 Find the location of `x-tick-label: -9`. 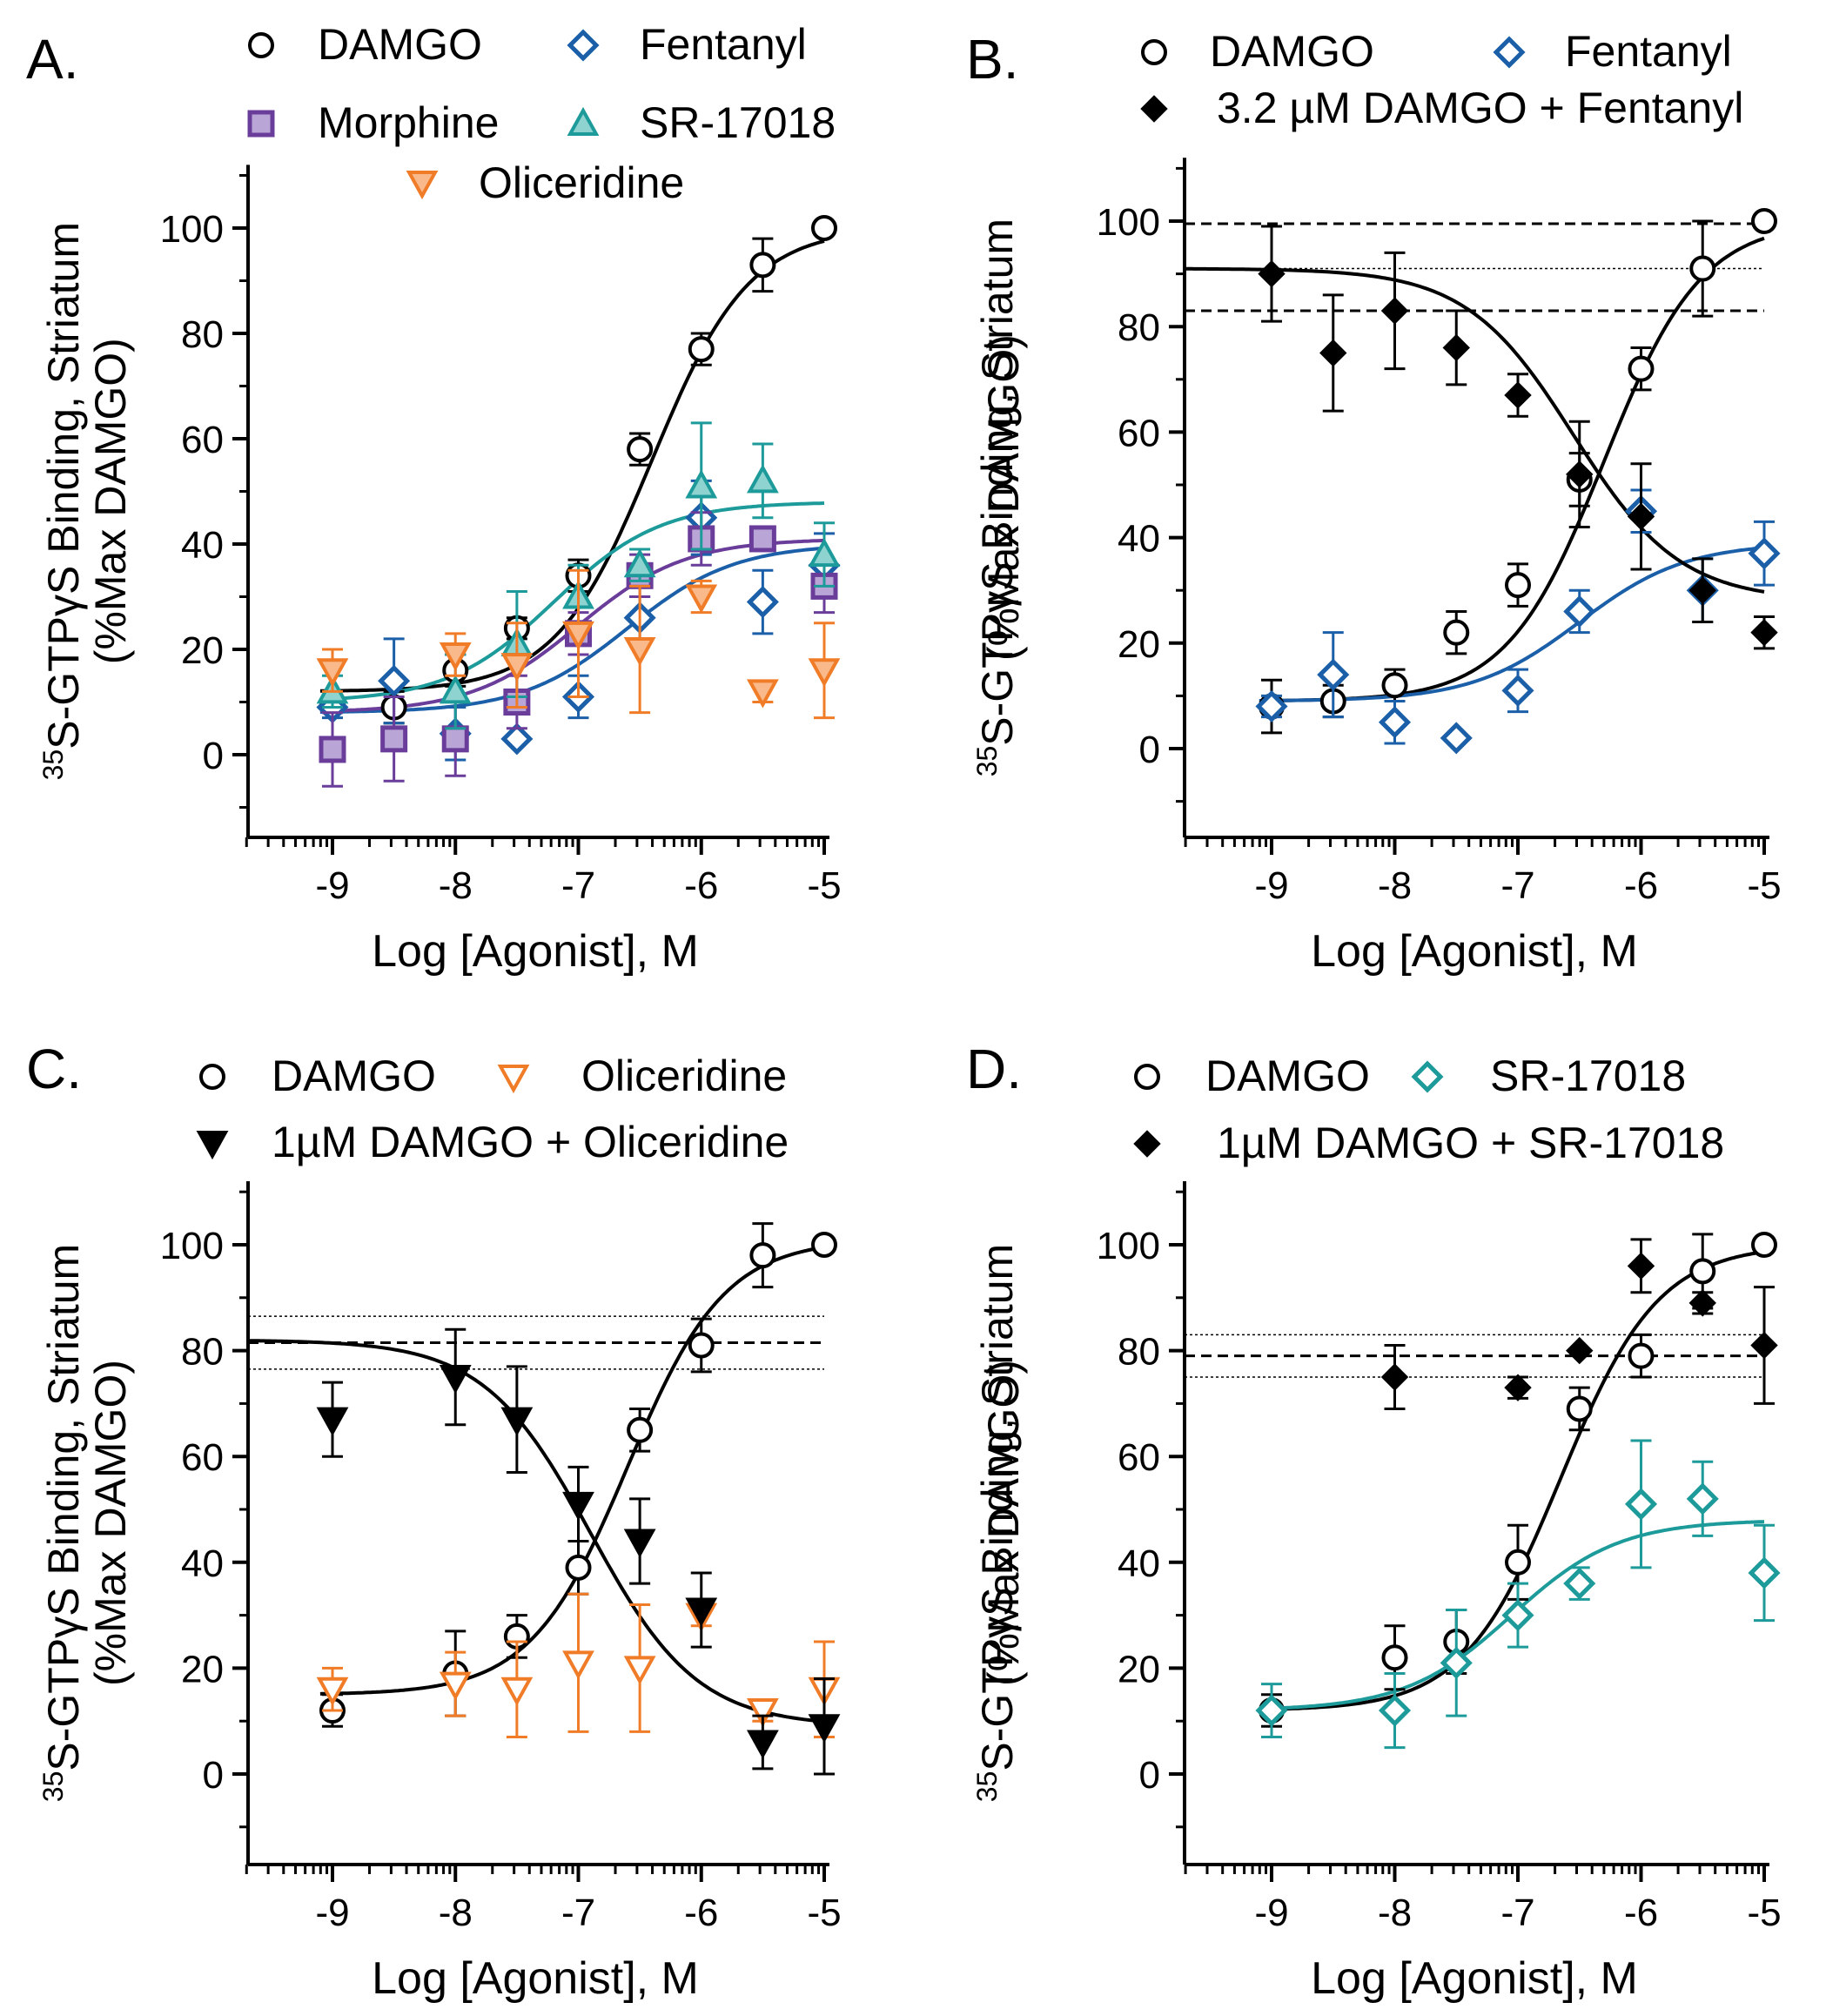

x-tick-label: -9 is located at coordinates (1271, 885).